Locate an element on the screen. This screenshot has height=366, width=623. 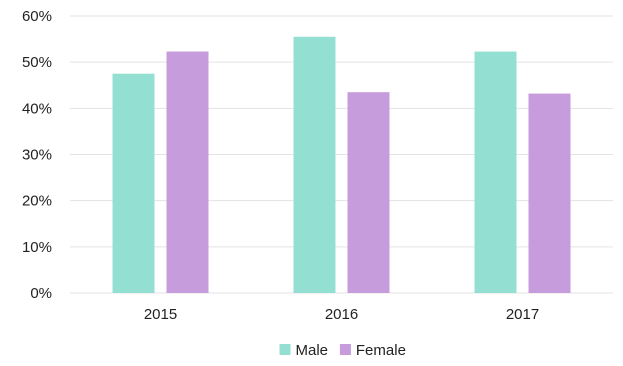
y-tick-label: 10% is located at coordinates (37, 247).